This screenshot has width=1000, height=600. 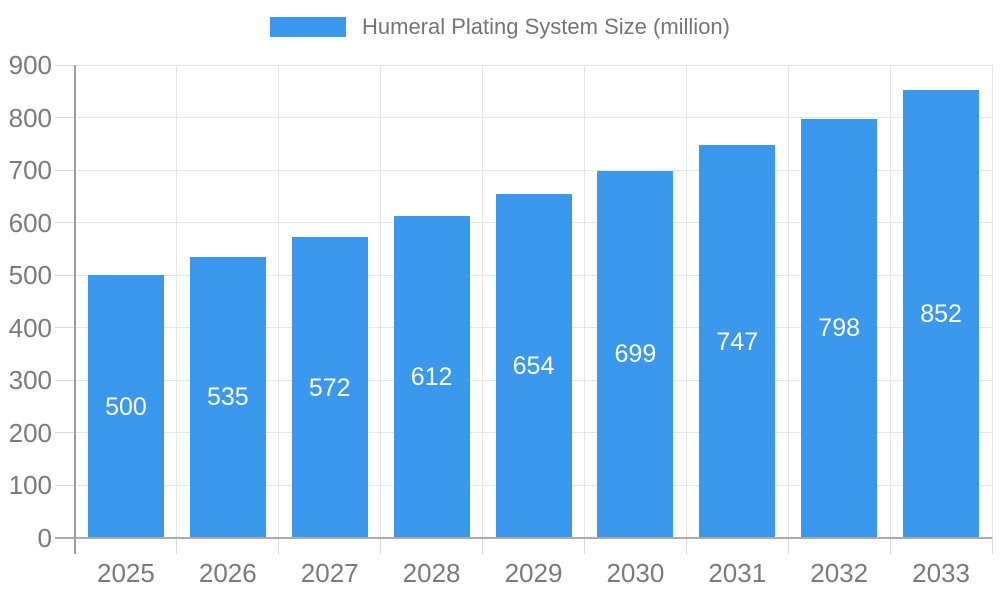 I want to click on y-axis-line, so click(x=75, y=309).